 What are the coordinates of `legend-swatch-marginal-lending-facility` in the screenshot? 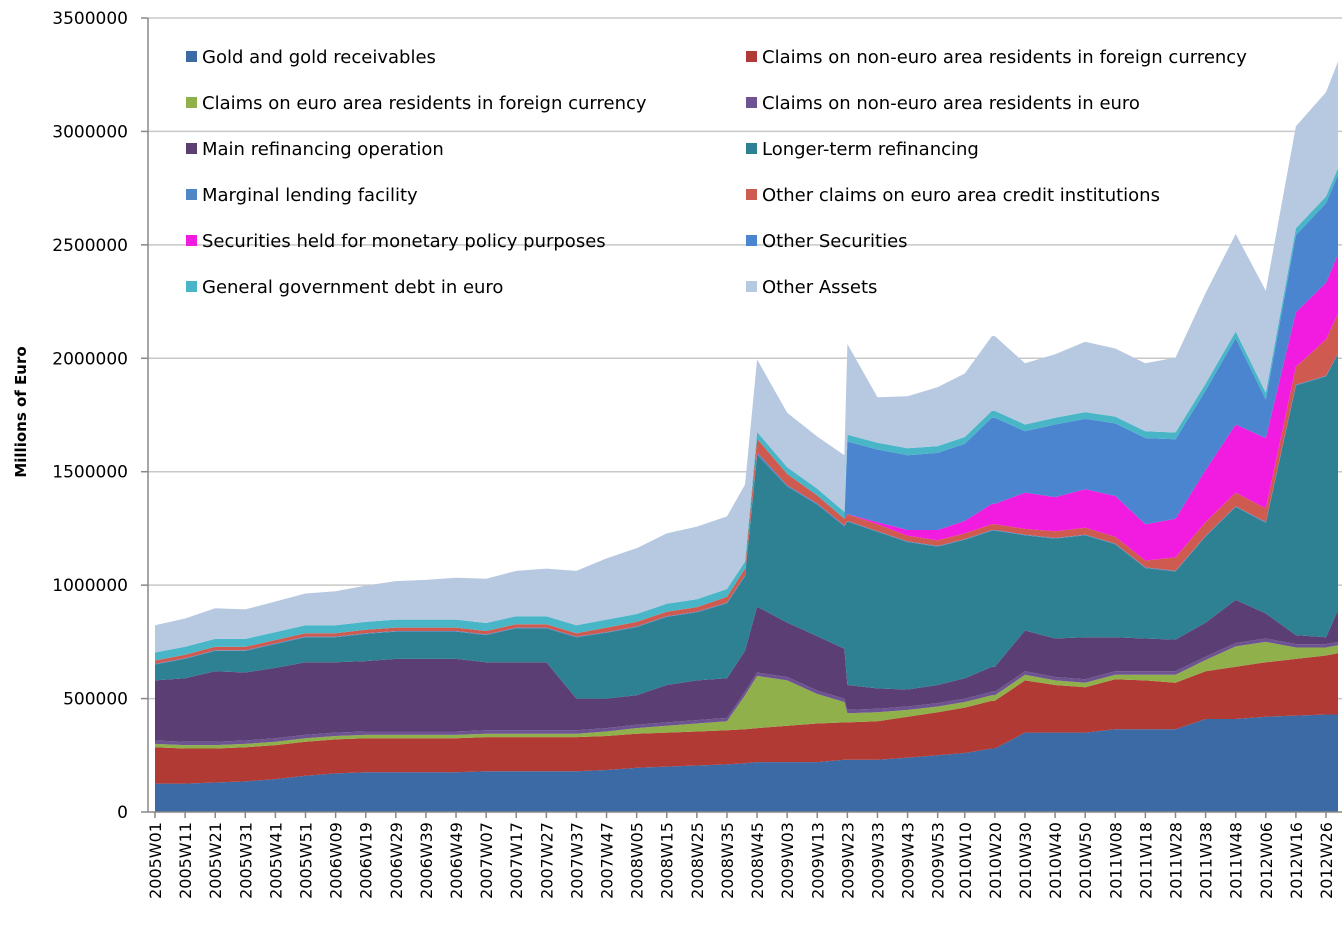 It's located at (191, 194).